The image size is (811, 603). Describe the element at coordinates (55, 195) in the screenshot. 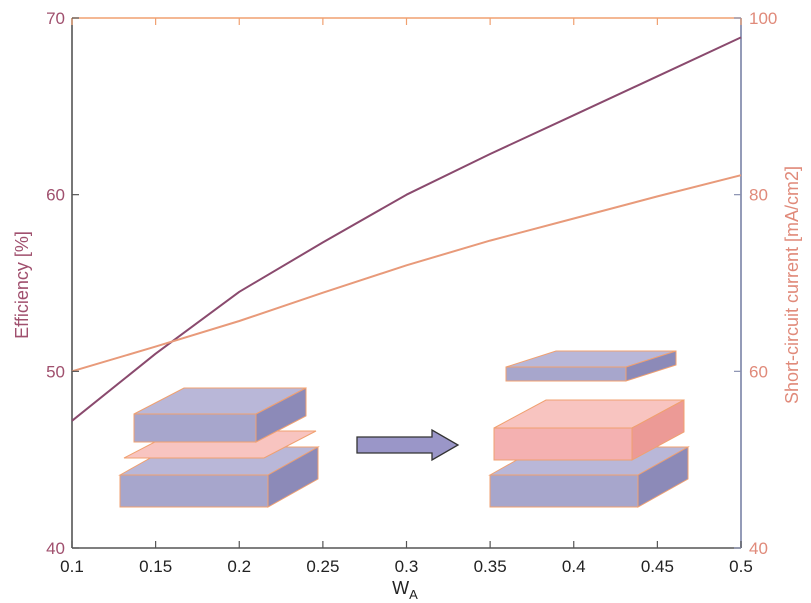

I see `y-left-tick-label: 60` at that location.